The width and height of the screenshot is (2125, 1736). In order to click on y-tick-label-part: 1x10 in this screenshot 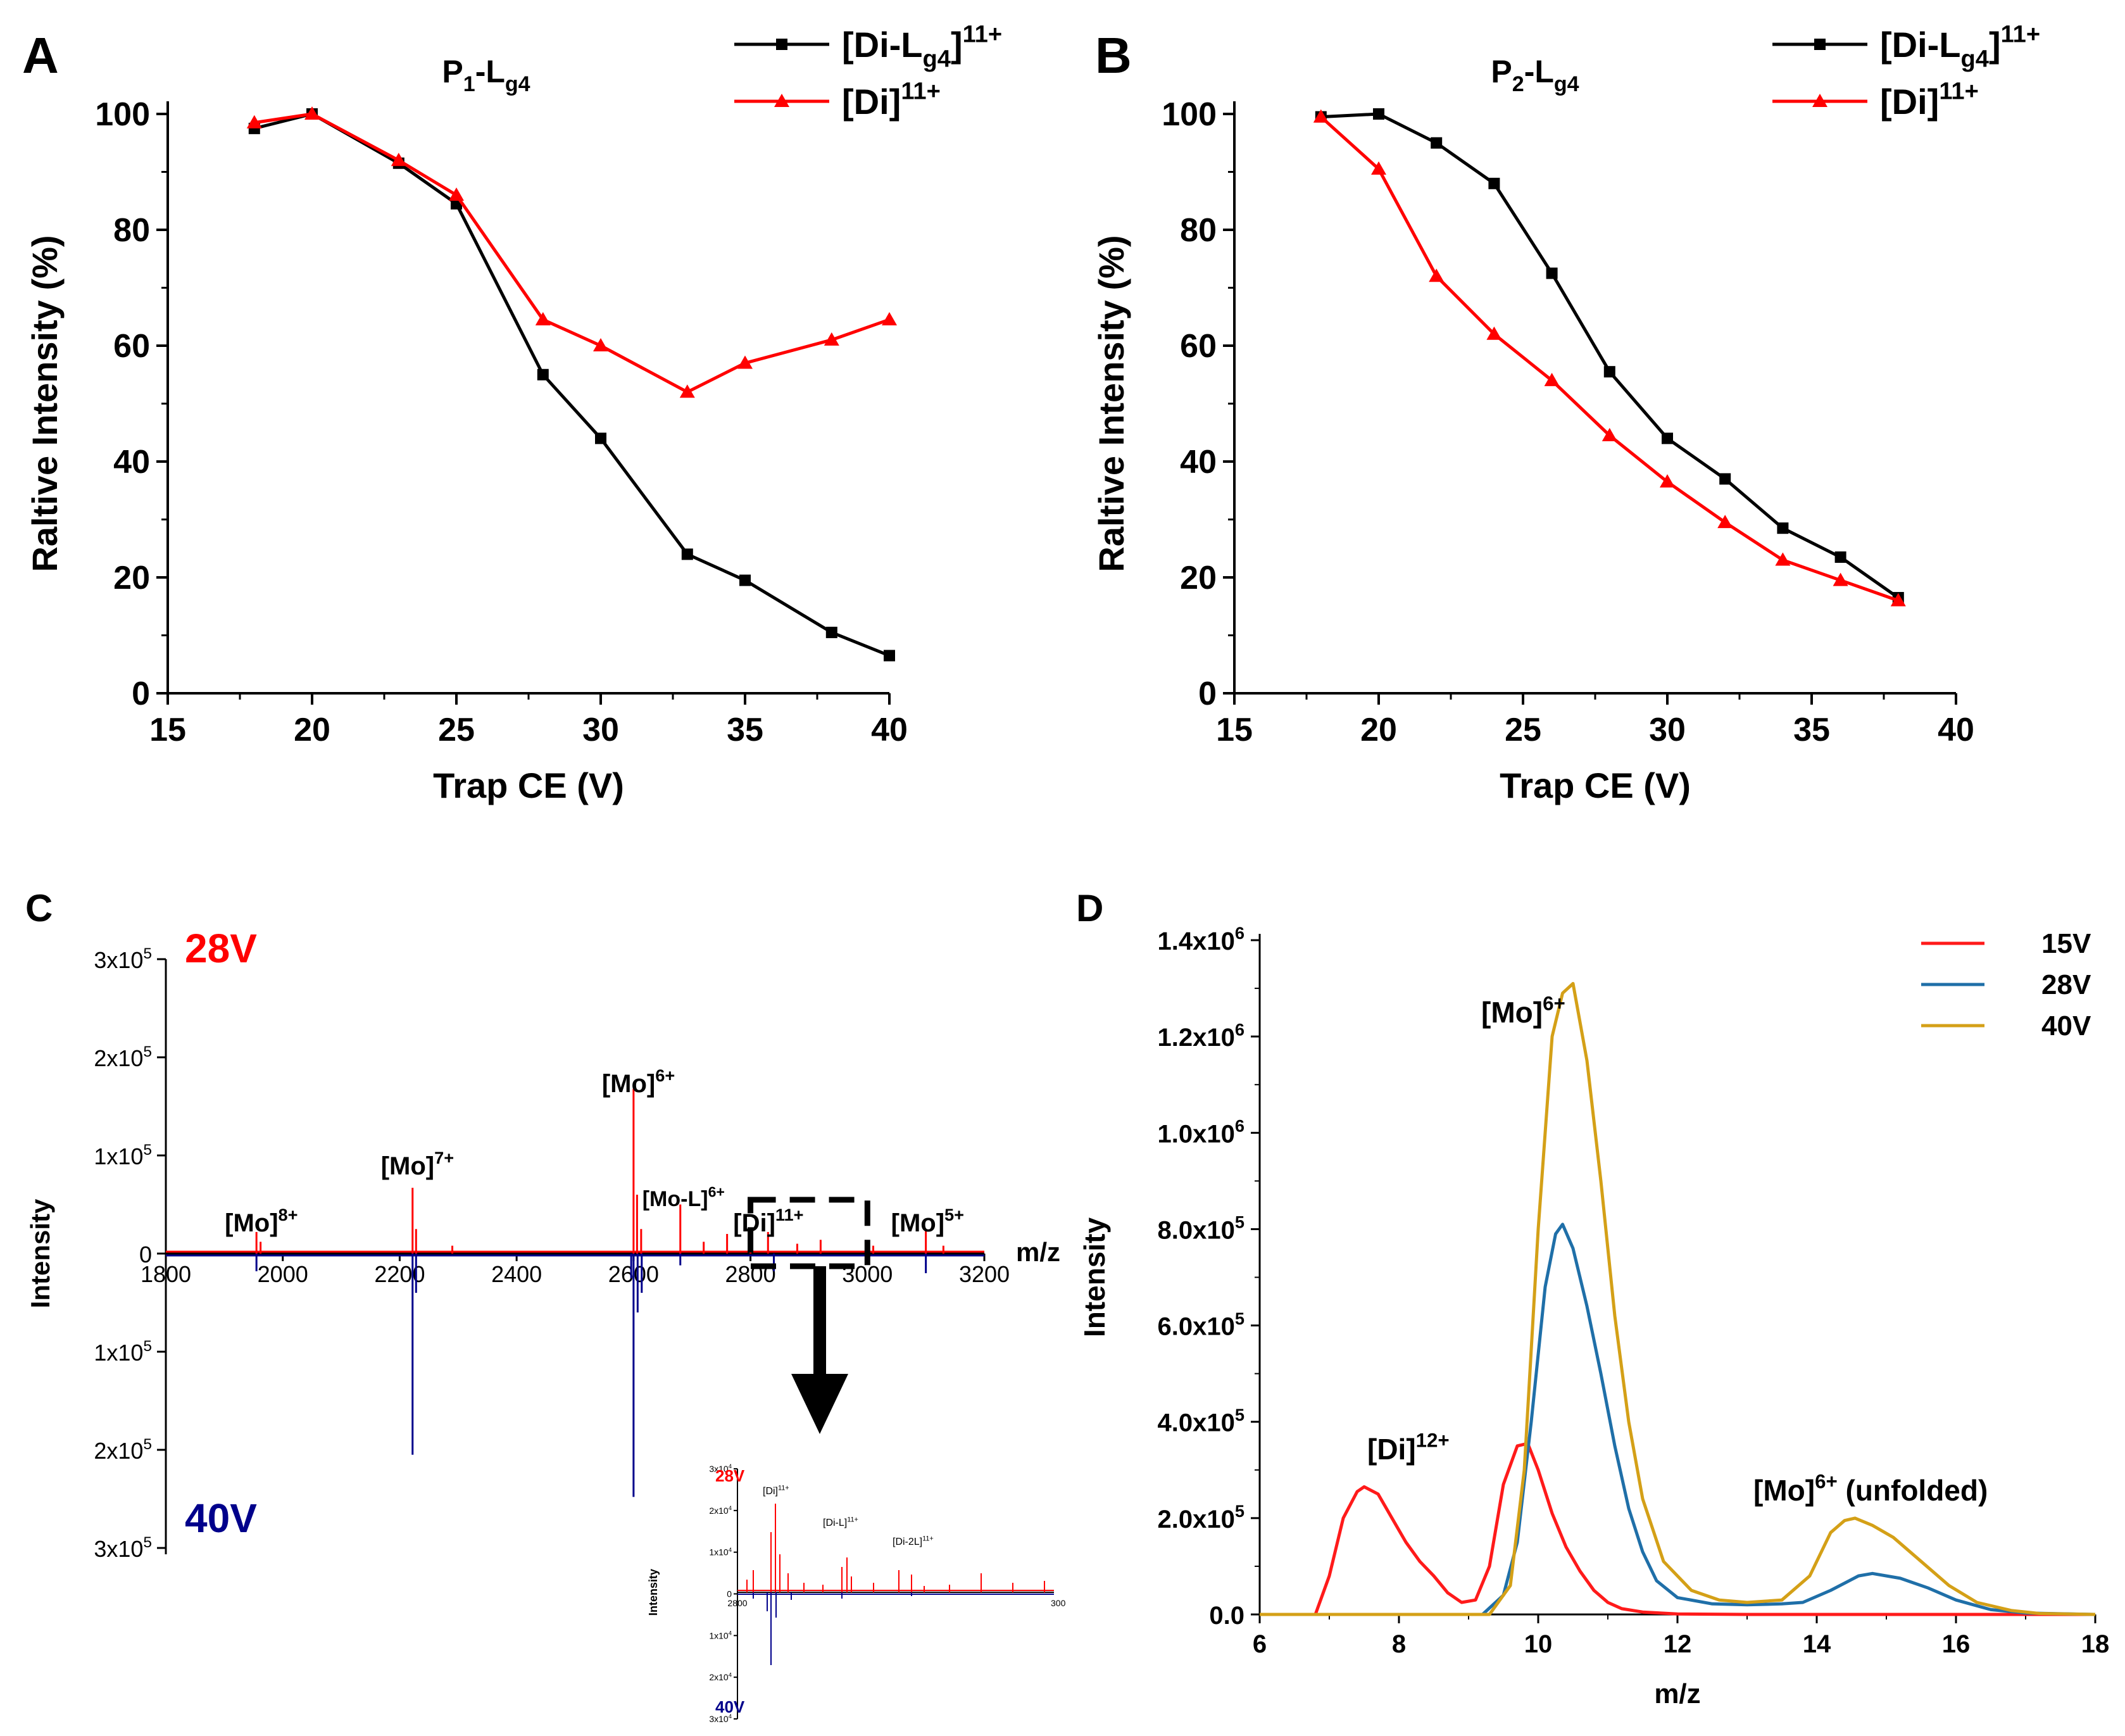, I will do `click(119, 1353)`.